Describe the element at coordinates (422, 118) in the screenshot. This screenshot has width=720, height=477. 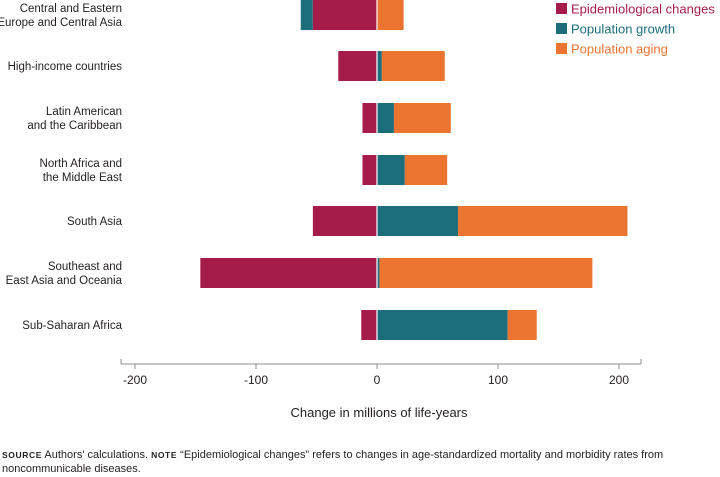
I see `bar-latin-american-and-the-caribbean-population-aging` at that location.